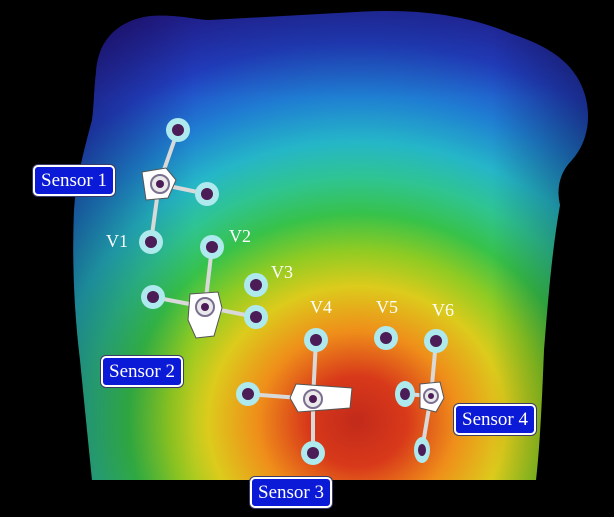 The image size is (614, 517). What do you see at coordinates (117, 241) in the screenshot?
I see `lead-label-v1: V1` at bounding box center [117, 241].